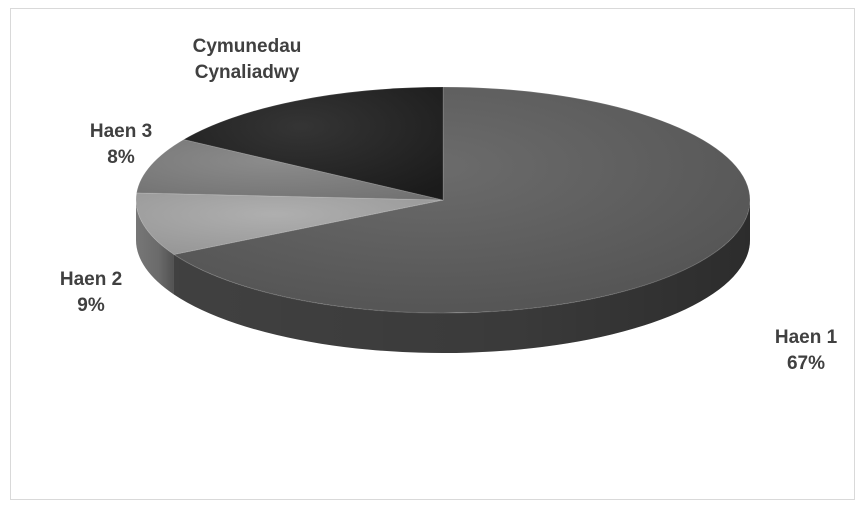 Image resolution: width=866 pixels, height=518 pixels. I want to click on slice-label-haen-1: Haen 1 67%, so click(806, 350).